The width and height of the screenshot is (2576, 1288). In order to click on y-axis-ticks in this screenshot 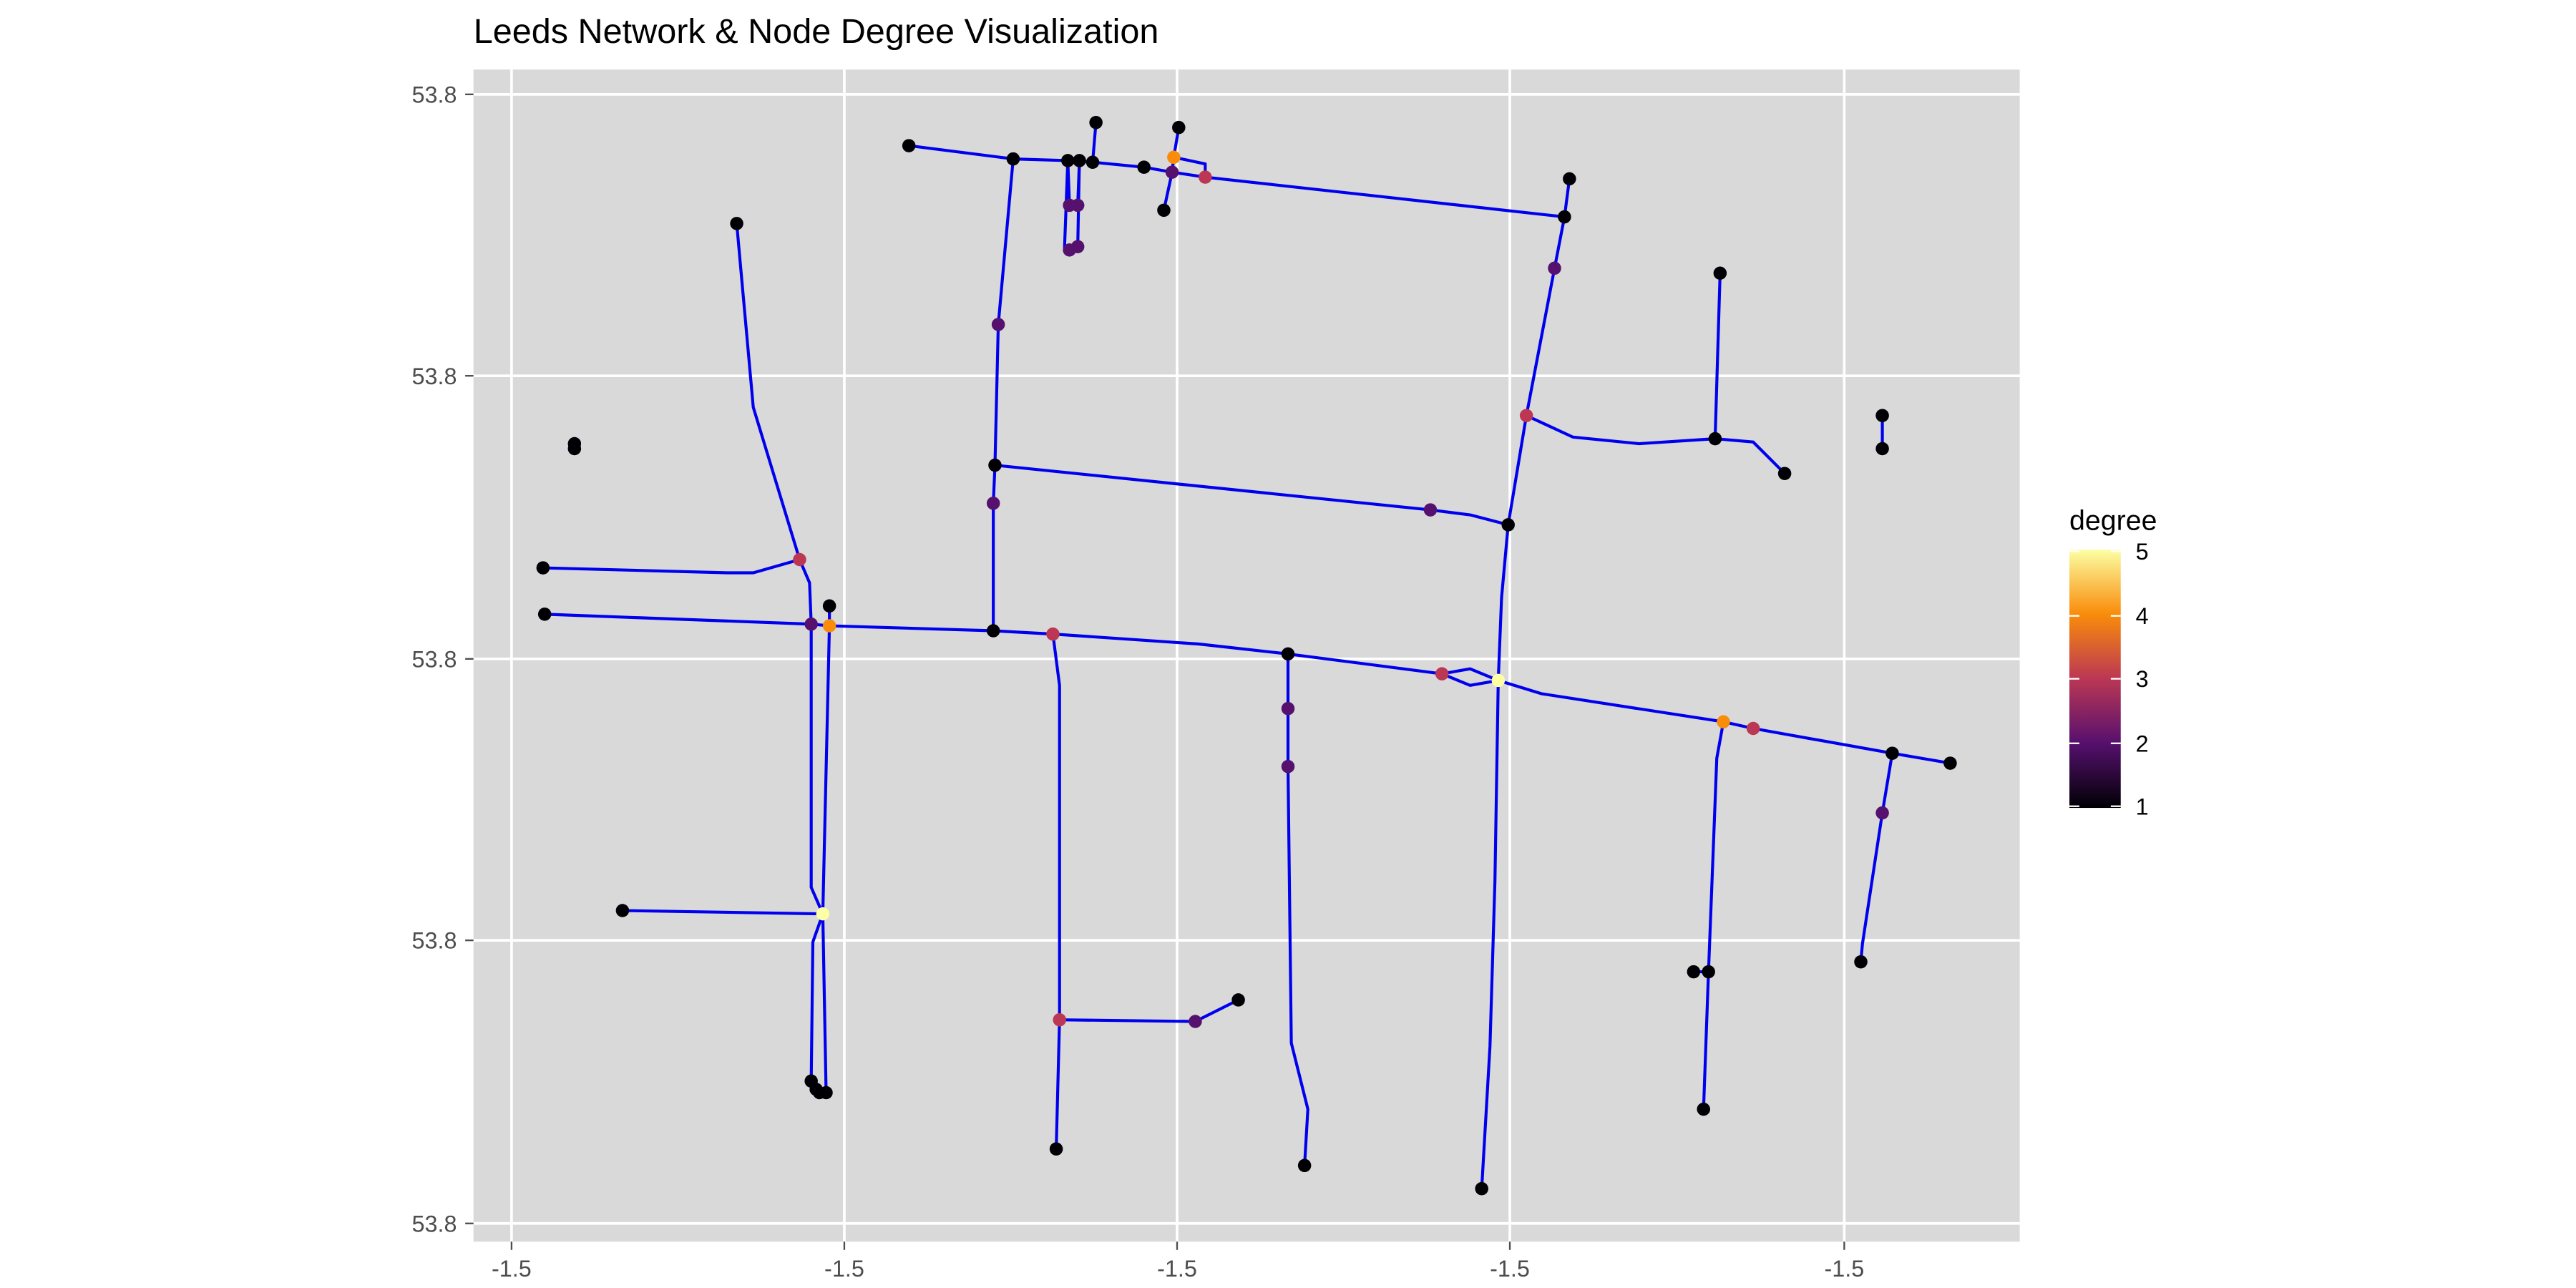, I will do `click(469, 658)`.